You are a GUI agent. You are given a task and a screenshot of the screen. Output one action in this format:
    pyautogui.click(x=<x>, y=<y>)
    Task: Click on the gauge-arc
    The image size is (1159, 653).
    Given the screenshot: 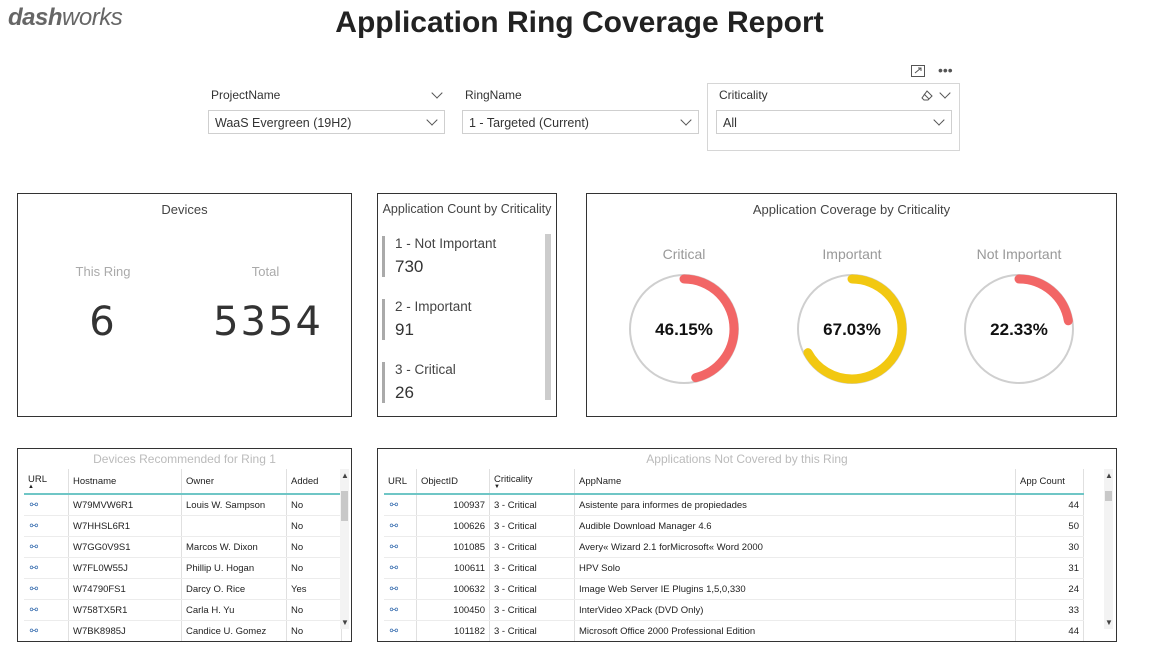 What is the action you would take?
    pyautogui.click(x=852, y=329)
    